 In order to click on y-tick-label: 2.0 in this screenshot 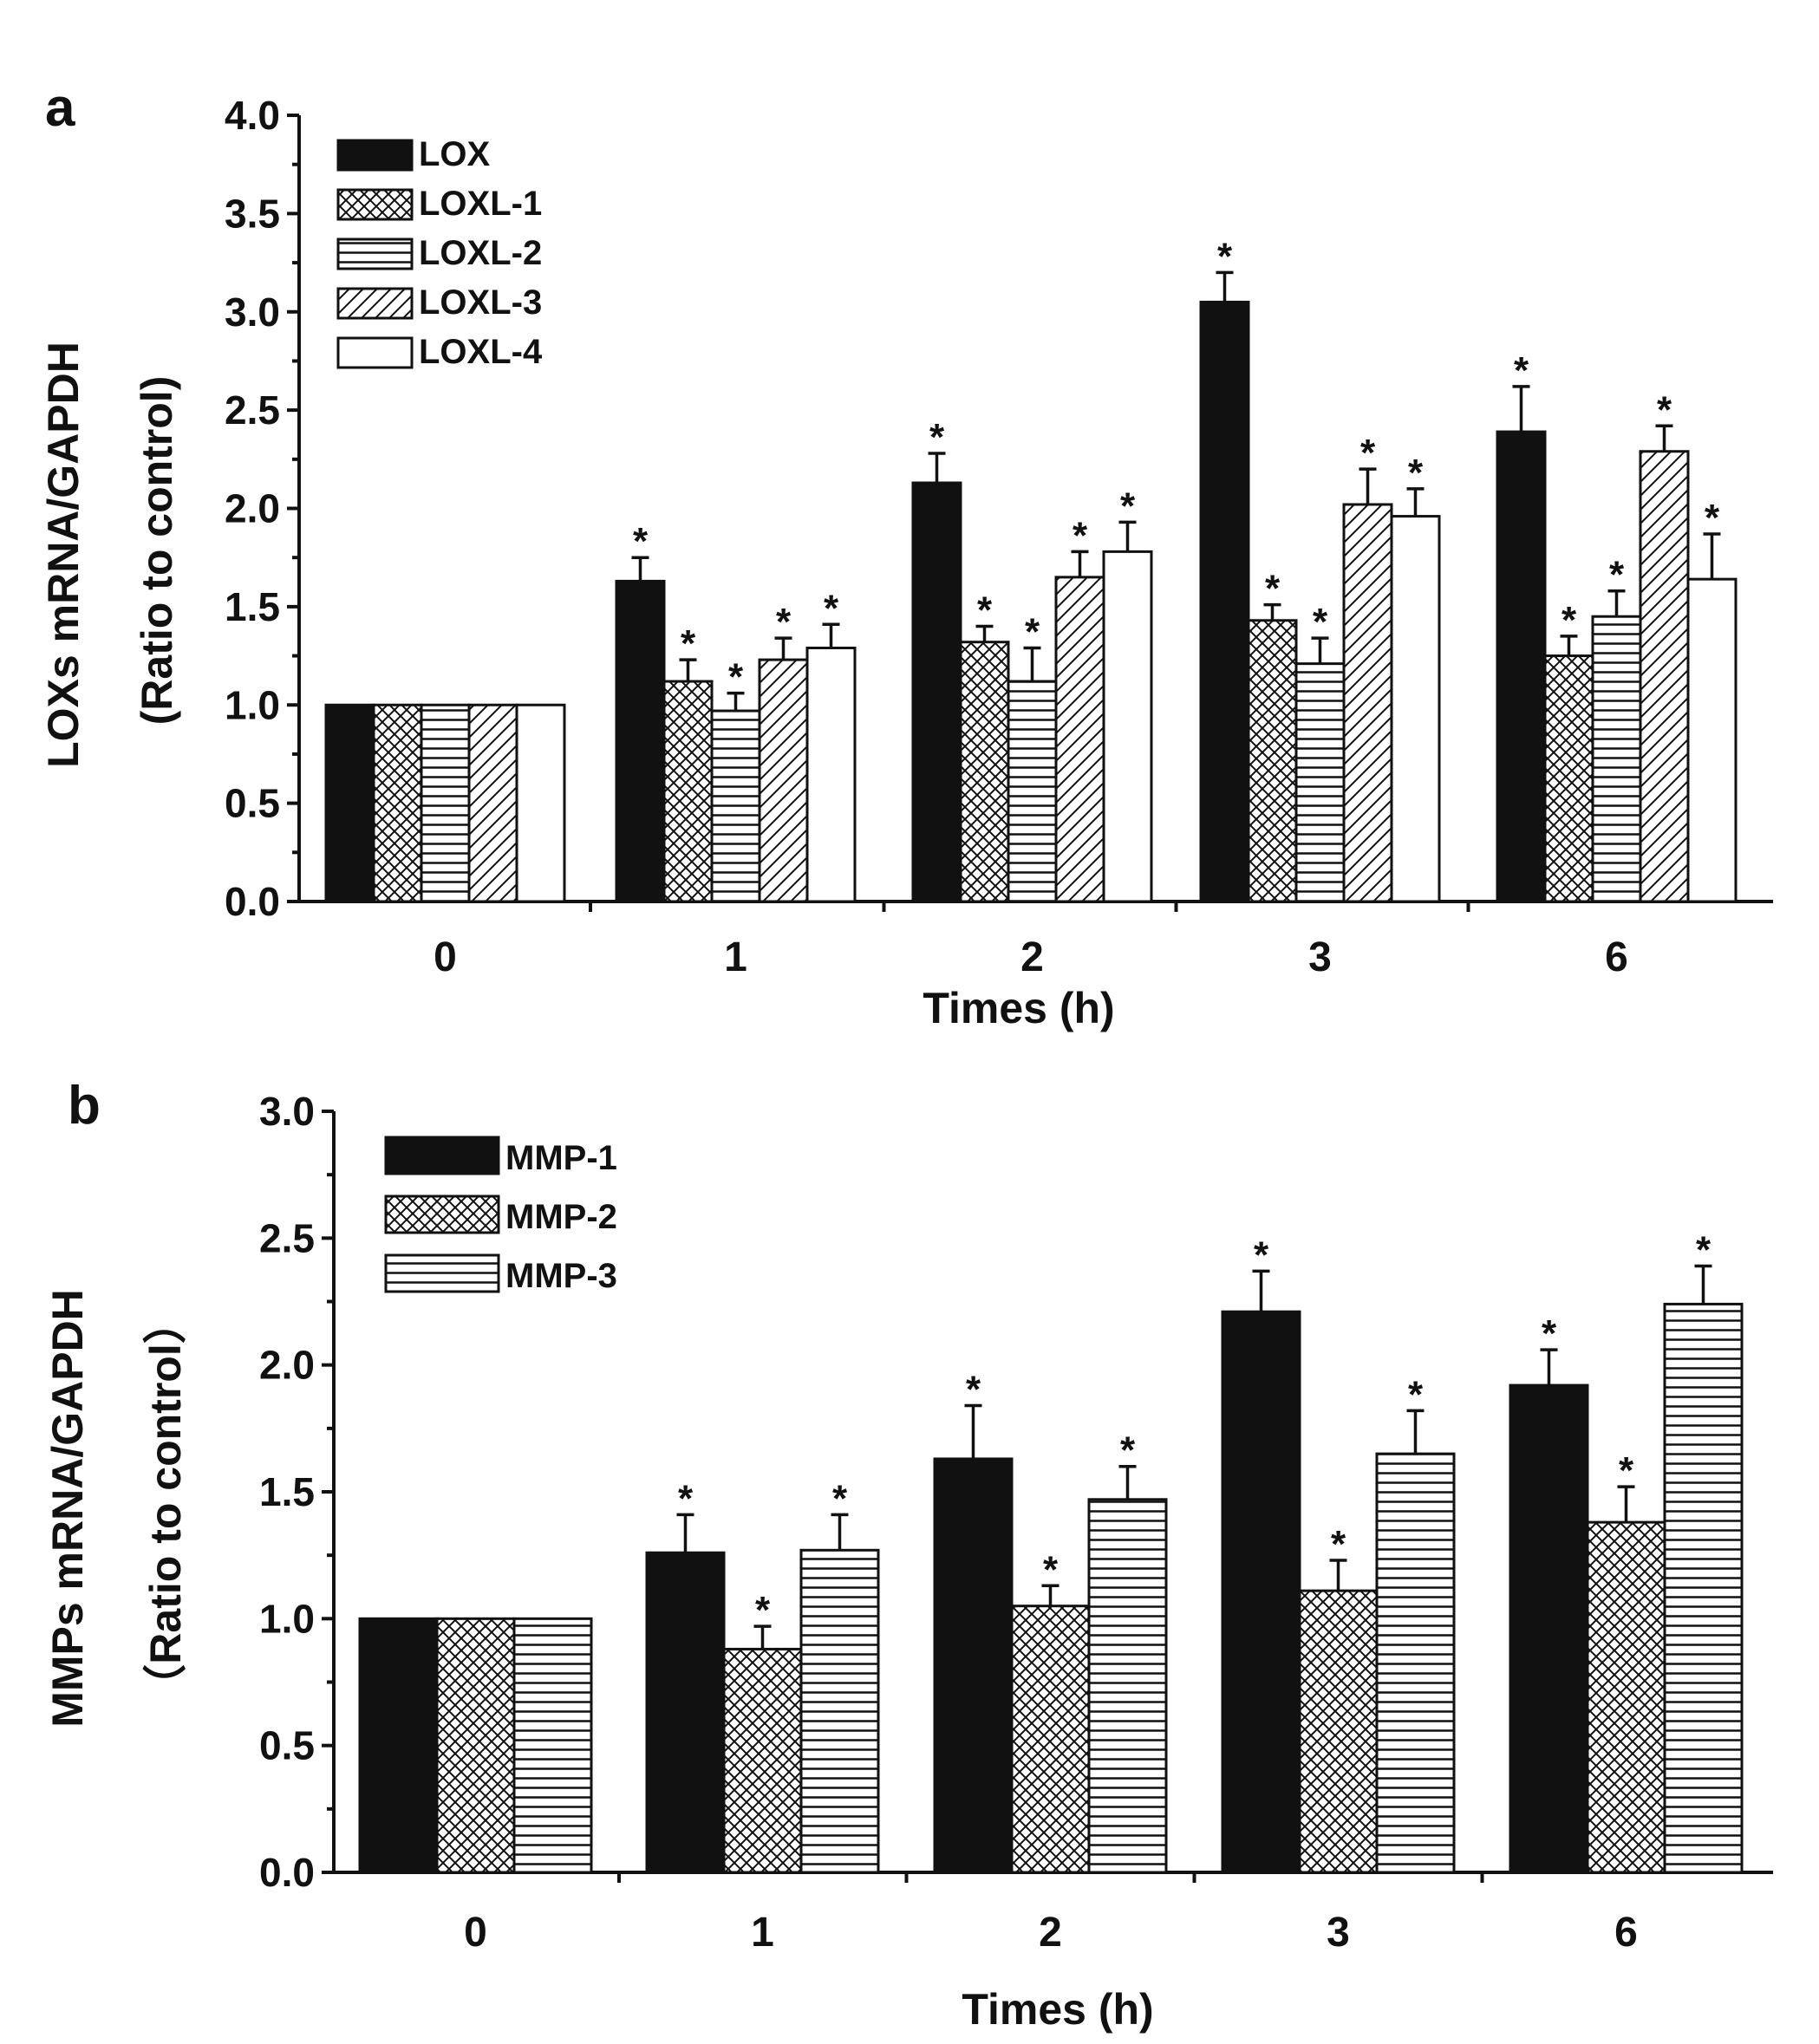, I will do `click(287, 1366)`.